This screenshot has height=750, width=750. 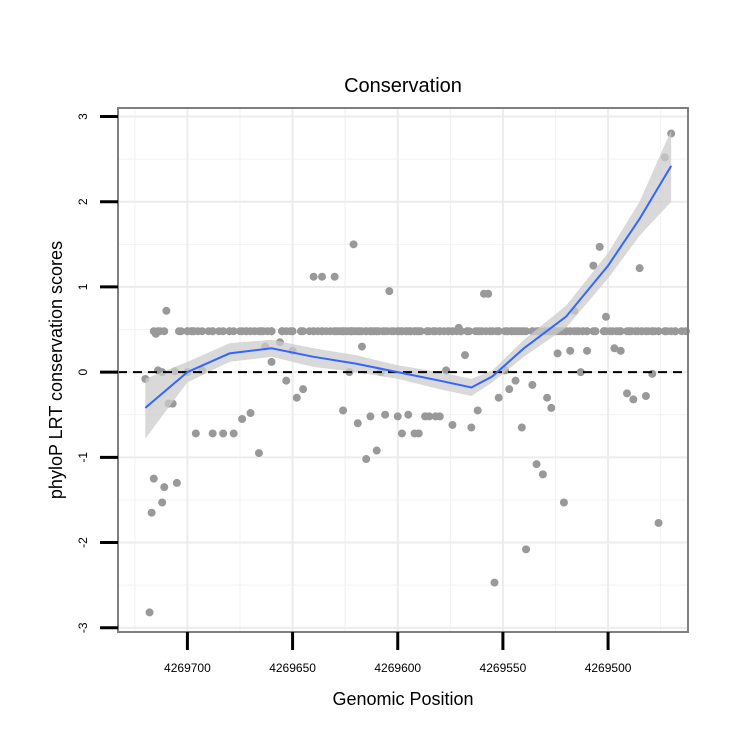 I want to click on y-tick-label: 0, so click(x=83, y=371).